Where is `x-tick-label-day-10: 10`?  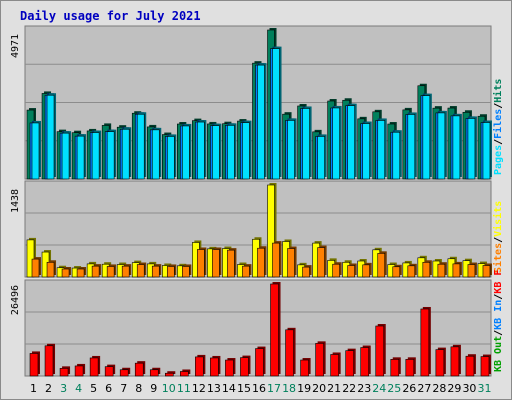
x-tick-label-day-10: 10 is located at coordinates (169, 388).